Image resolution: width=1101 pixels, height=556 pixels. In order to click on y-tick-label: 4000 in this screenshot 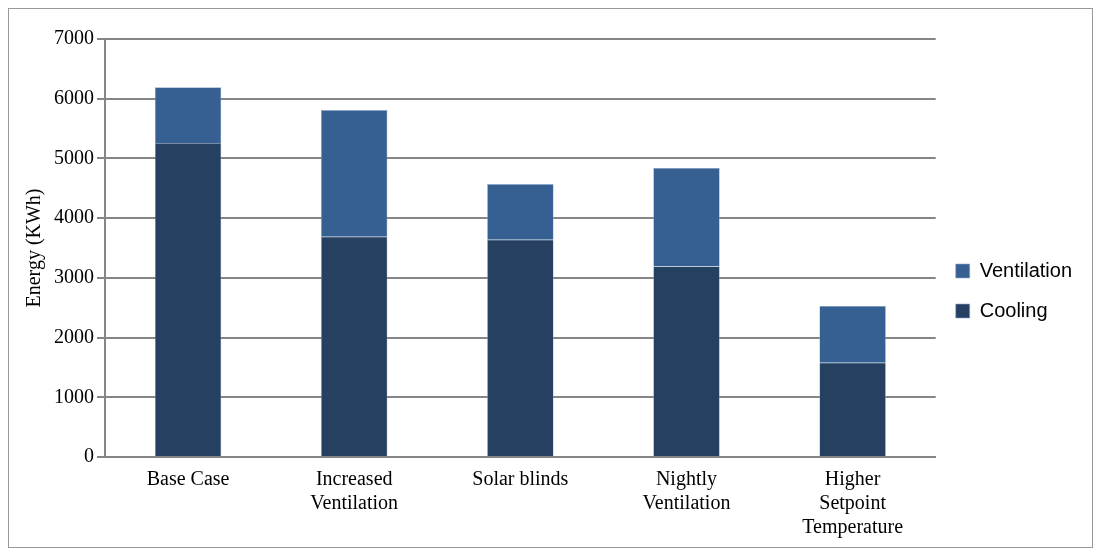, I will do `click(74, 216)`.